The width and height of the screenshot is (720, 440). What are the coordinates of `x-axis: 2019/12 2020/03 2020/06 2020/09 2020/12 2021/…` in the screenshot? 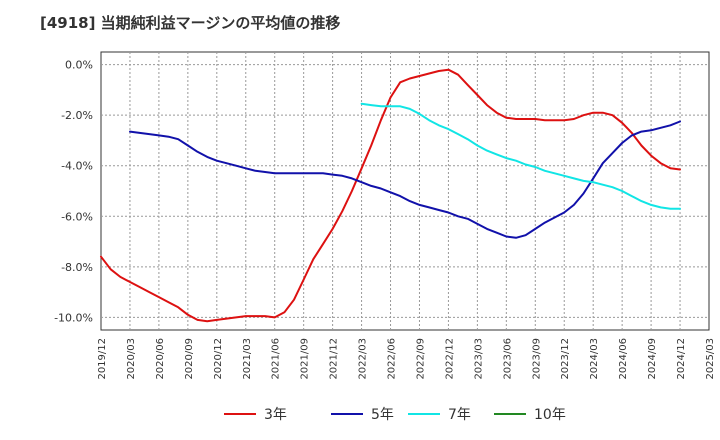 It's located at (406, 359).